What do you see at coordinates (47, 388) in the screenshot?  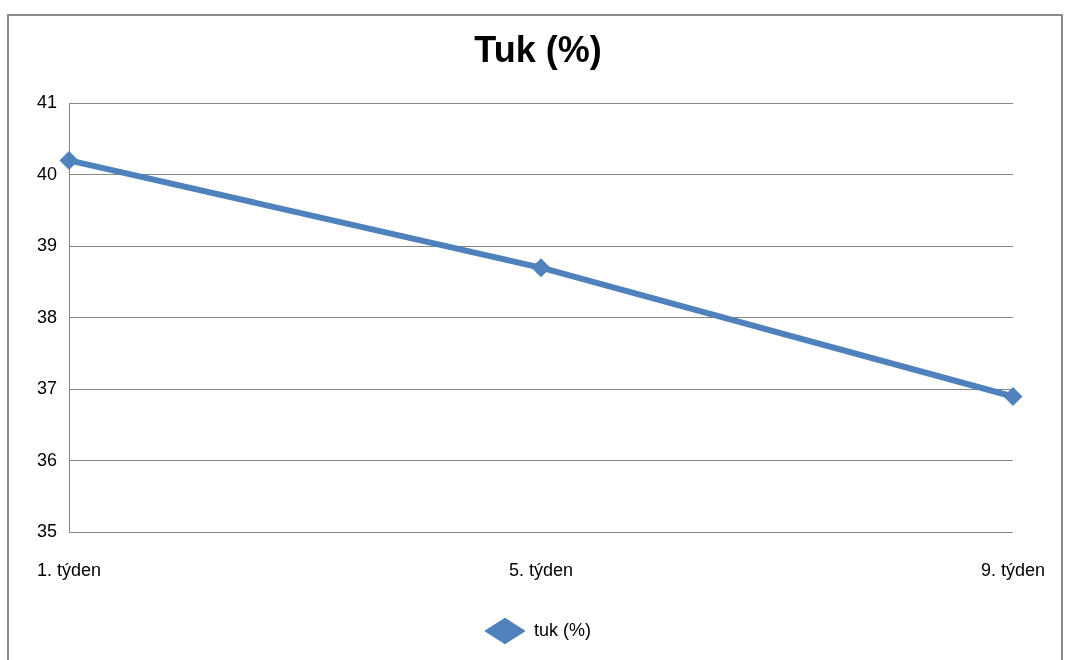 I see `y-tick-label: 37` at bounding box center [47, 388].